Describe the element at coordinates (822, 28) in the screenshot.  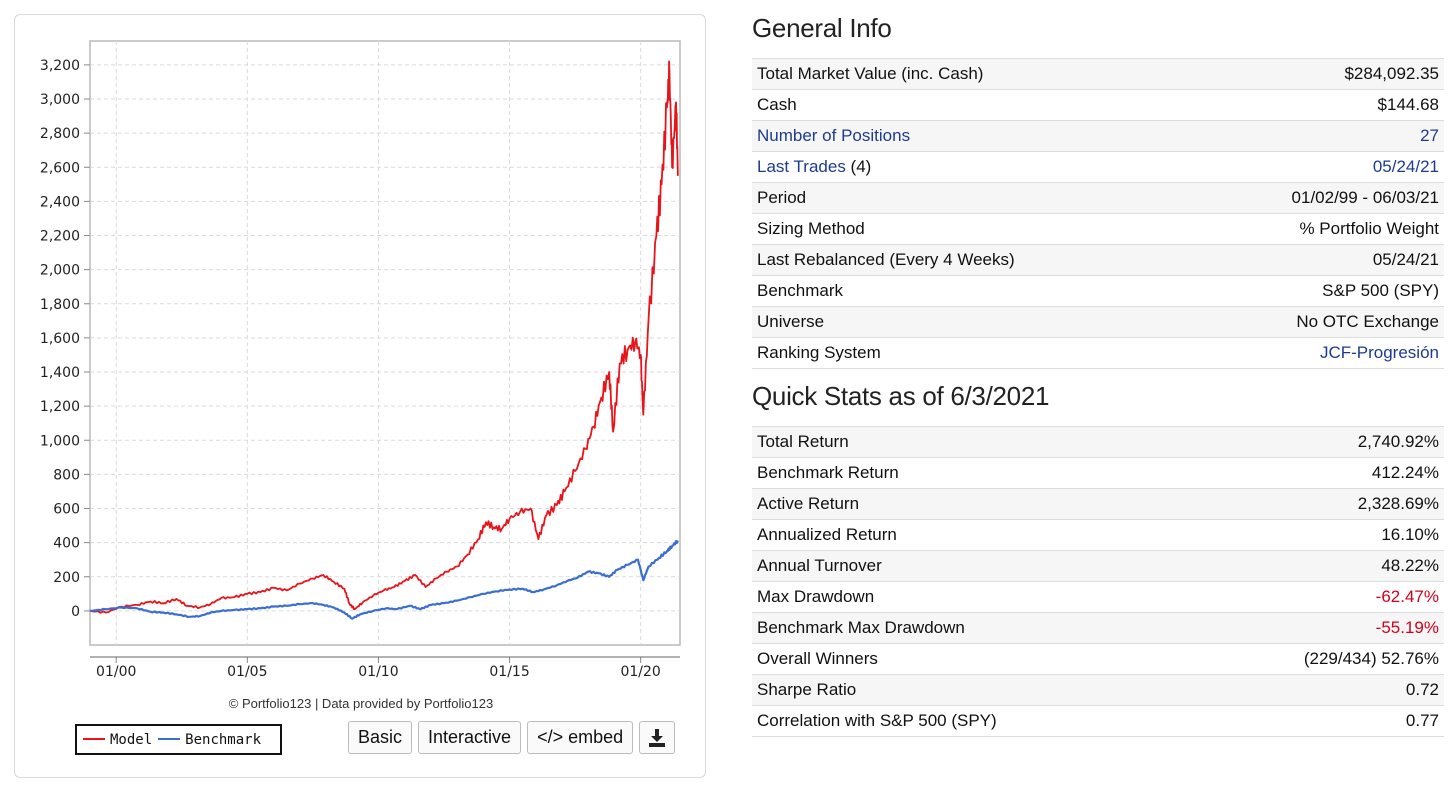
I see `general-info-title: General Info` at that location.